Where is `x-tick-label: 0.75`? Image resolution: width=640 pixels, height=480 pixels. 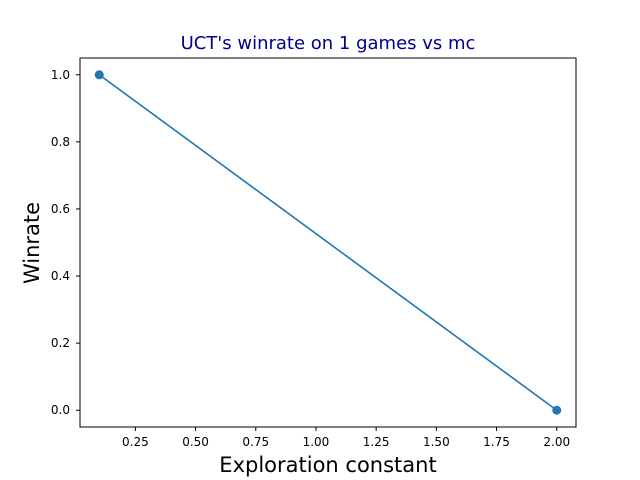 x-tick-label: 0.75 is located at coordinates (255, 442).